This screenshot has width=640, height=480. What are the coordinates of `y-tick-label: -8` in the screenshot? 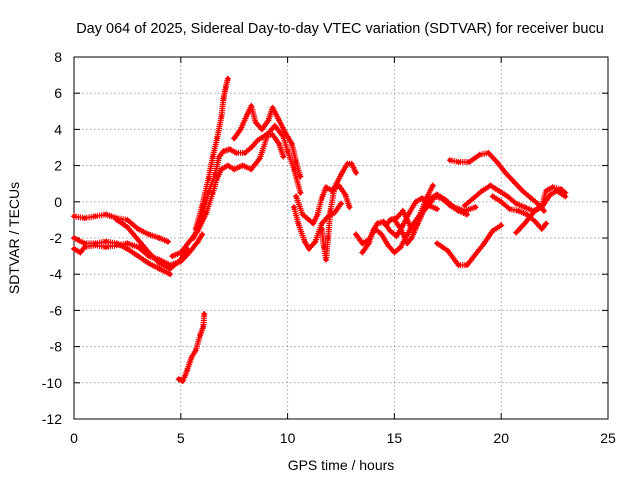 It's located at (56, 347).